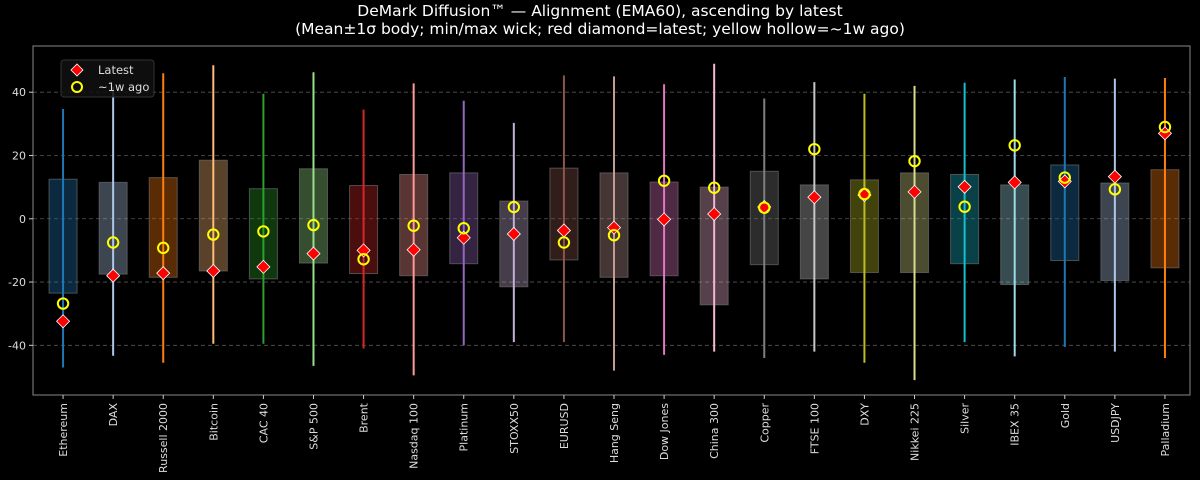  What do you see at coordinates (414, 436) in the screenshot?
I see `x-tick-label: Nasdaq 100` at bounding box center [414, 436].